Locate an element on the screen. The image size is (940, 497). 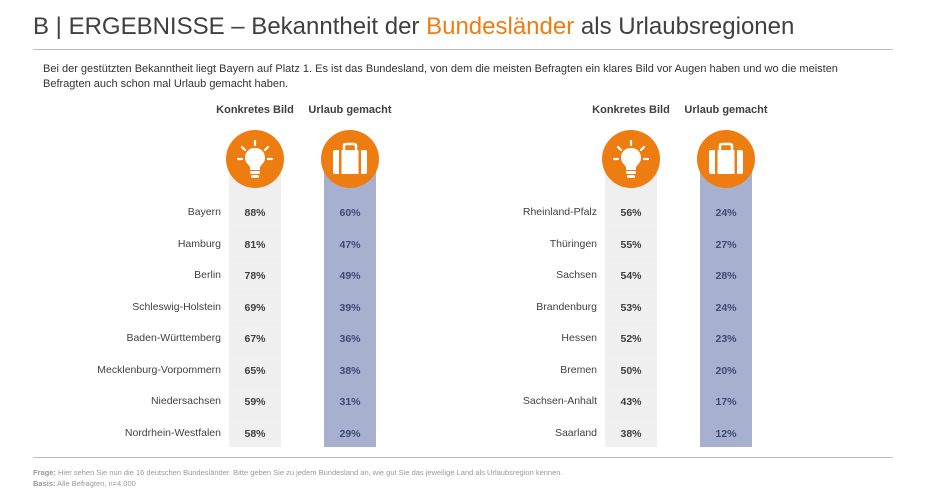
konkretes-bild-value: 54% is located at coordinates (631, 276).